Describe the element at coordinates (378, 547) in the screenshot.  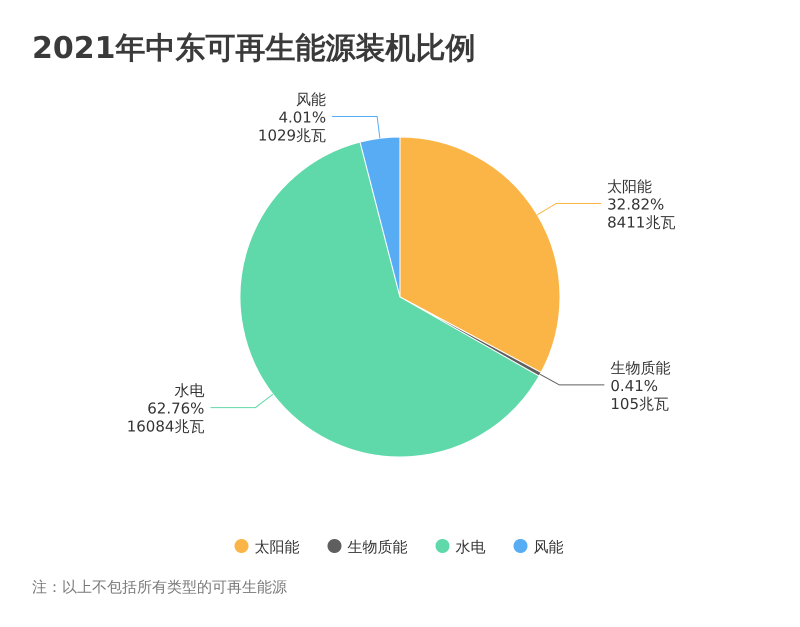
I see `legend-label: 生物质能` at that location.